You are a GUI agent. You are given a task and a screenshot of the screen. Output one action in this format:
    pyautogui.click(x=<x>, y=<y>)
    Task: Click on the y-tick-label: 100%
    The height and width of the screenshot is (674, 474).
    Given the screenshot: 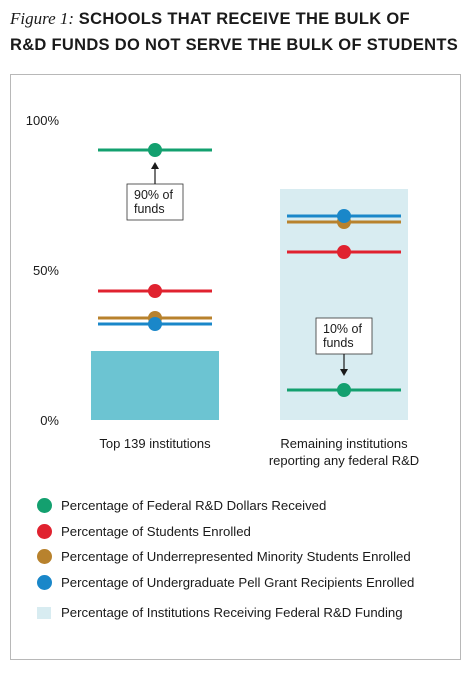 What is the action you would take?
    pyautogui.click(x=43, y=120)
    